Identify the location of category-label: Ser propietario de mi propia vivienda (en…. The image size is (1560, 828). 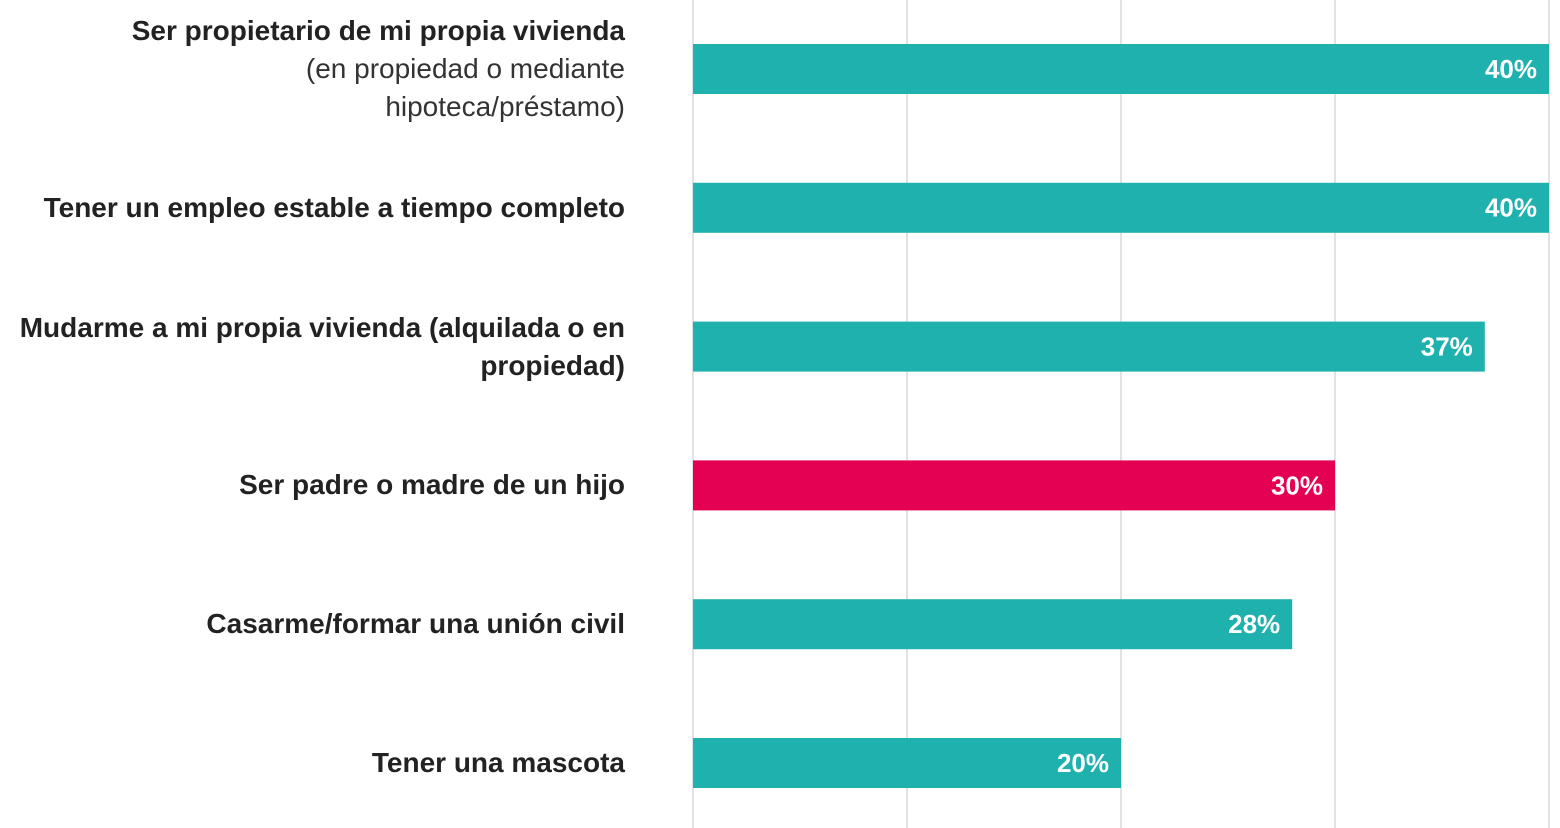
(312, 69).